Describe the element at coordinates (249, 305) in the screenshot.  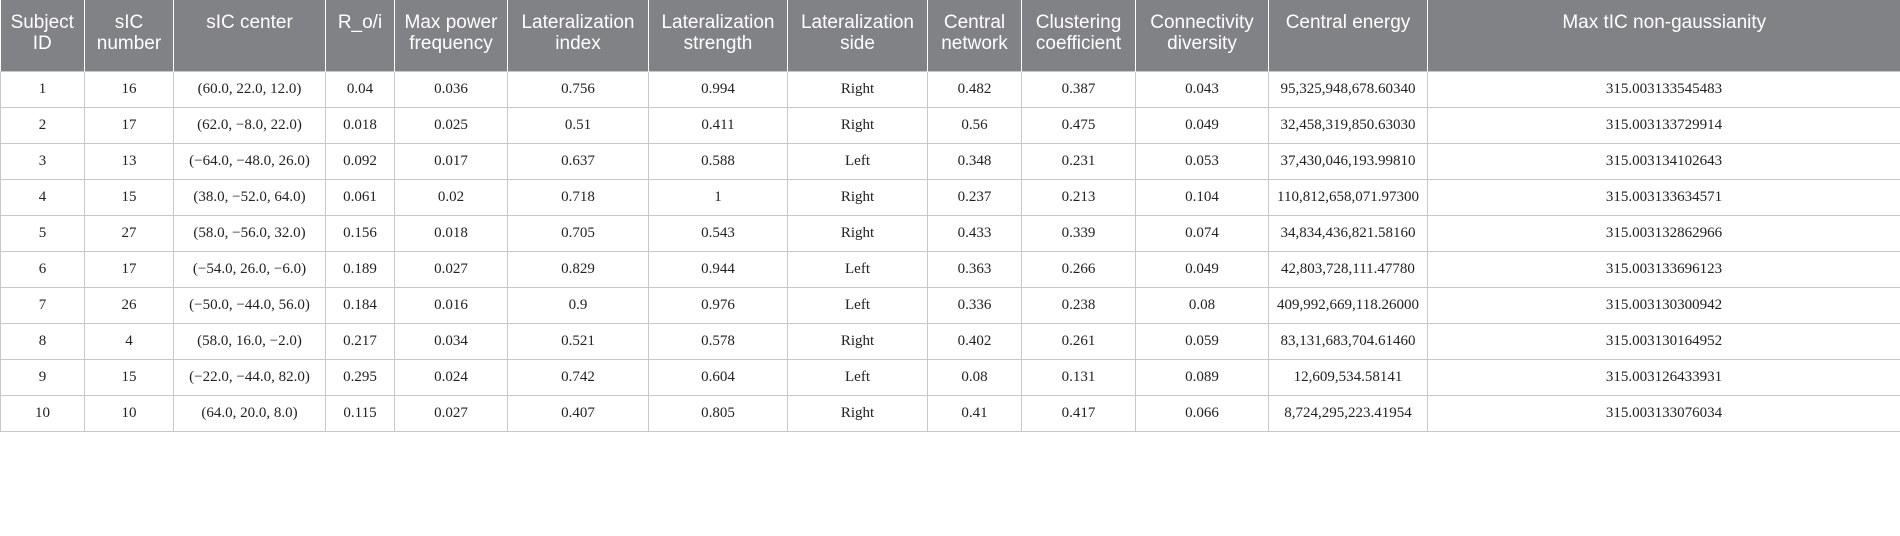
I see `table-cell: (−50.0, −44.0, 56.0)` at that location.